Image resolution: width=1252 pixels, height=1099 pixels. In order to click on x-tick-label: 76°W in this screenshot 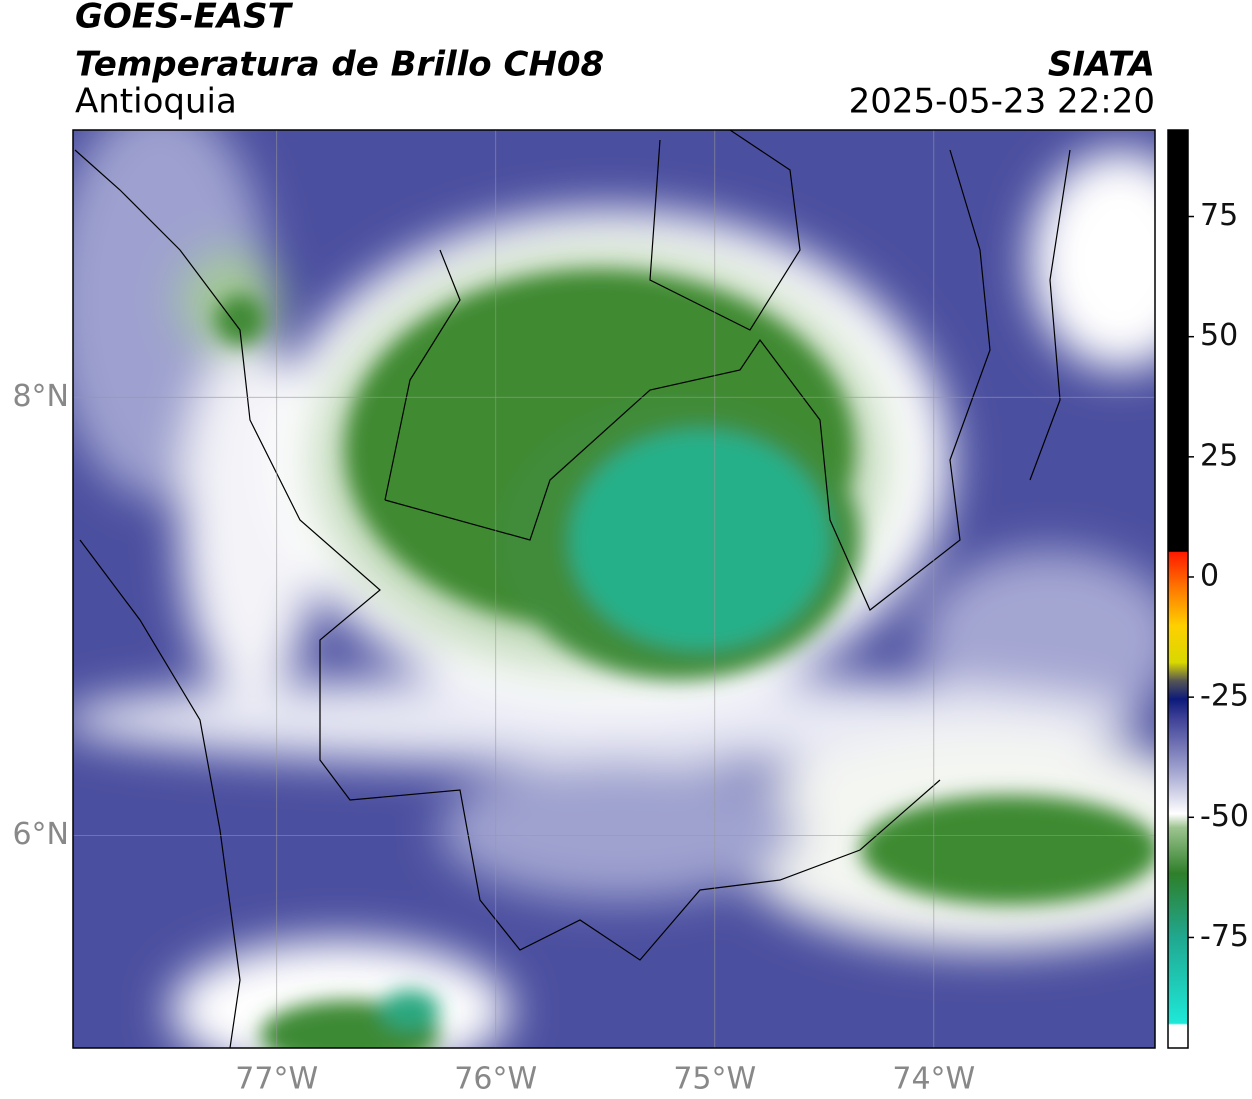, I will do `click(495, 1079)`.